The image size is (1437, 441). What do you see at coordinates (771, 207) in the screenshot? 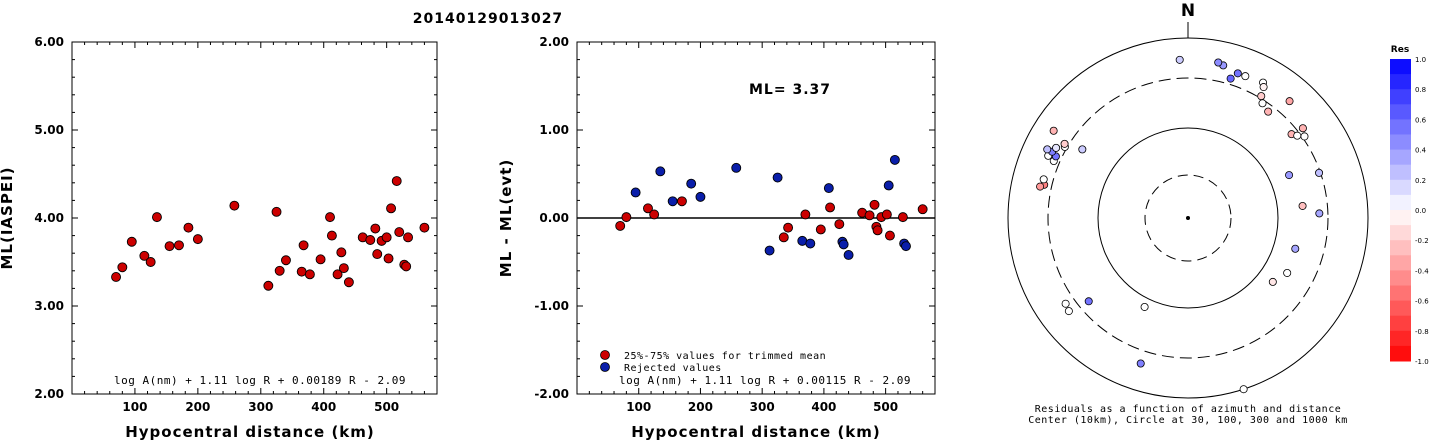
I see `data-points` at bounding box center [771, 207].